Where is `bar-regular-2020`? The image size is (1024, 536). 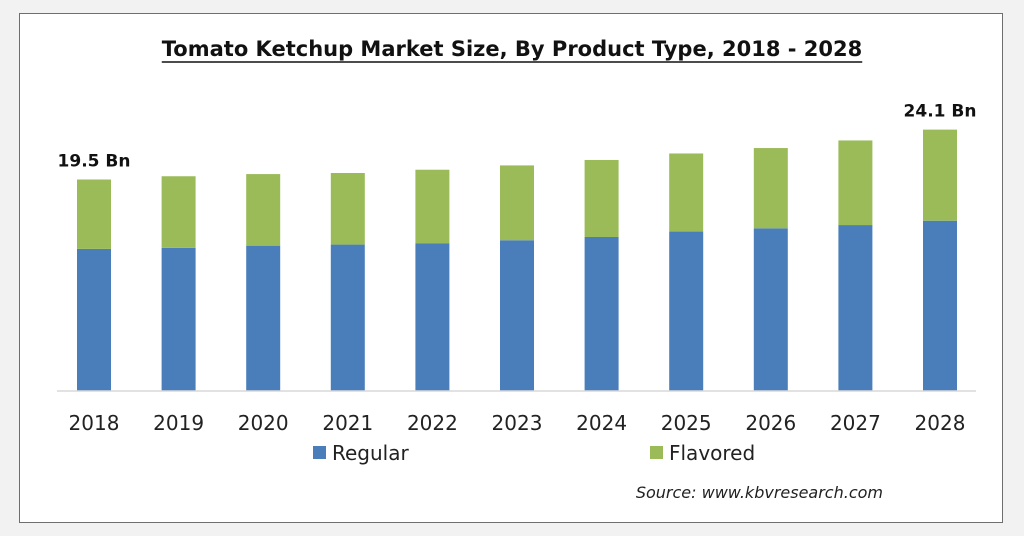 bar-regular-2020 is located at coordinates (263, 318).